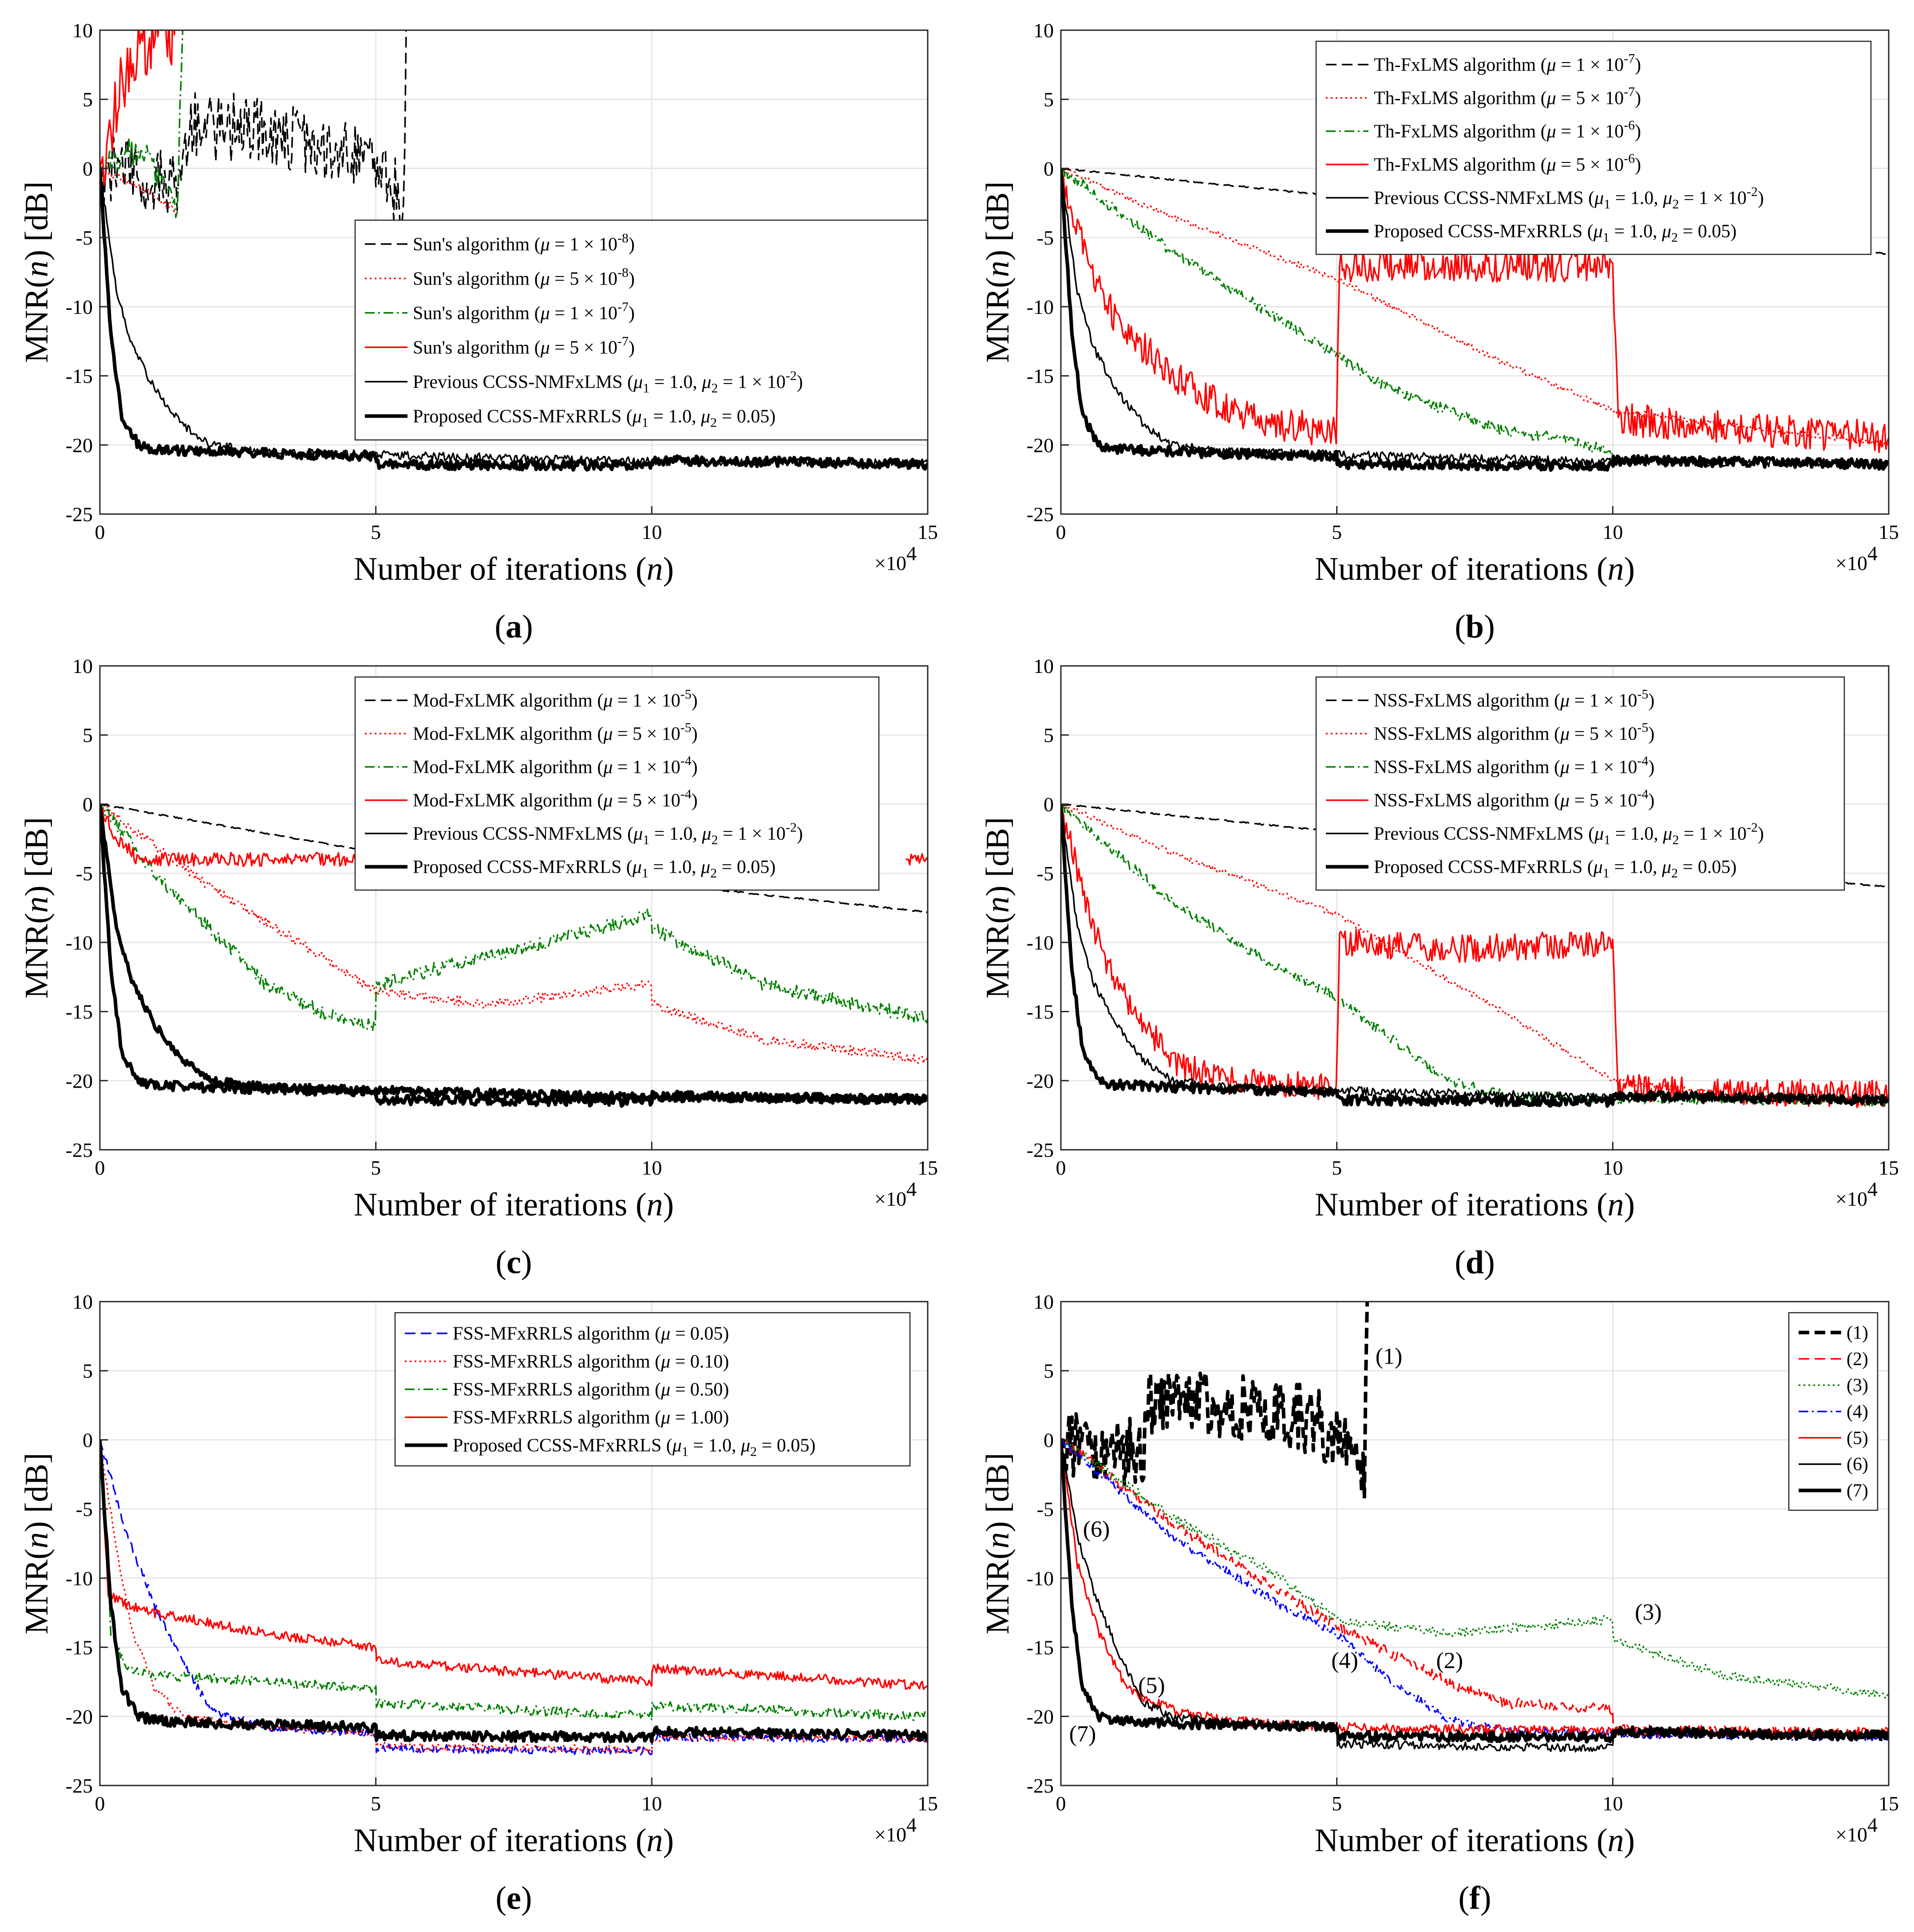  Describe the element at coordinates (513, 627) in the screenshot. I see `panel-label: (a)` at that location.